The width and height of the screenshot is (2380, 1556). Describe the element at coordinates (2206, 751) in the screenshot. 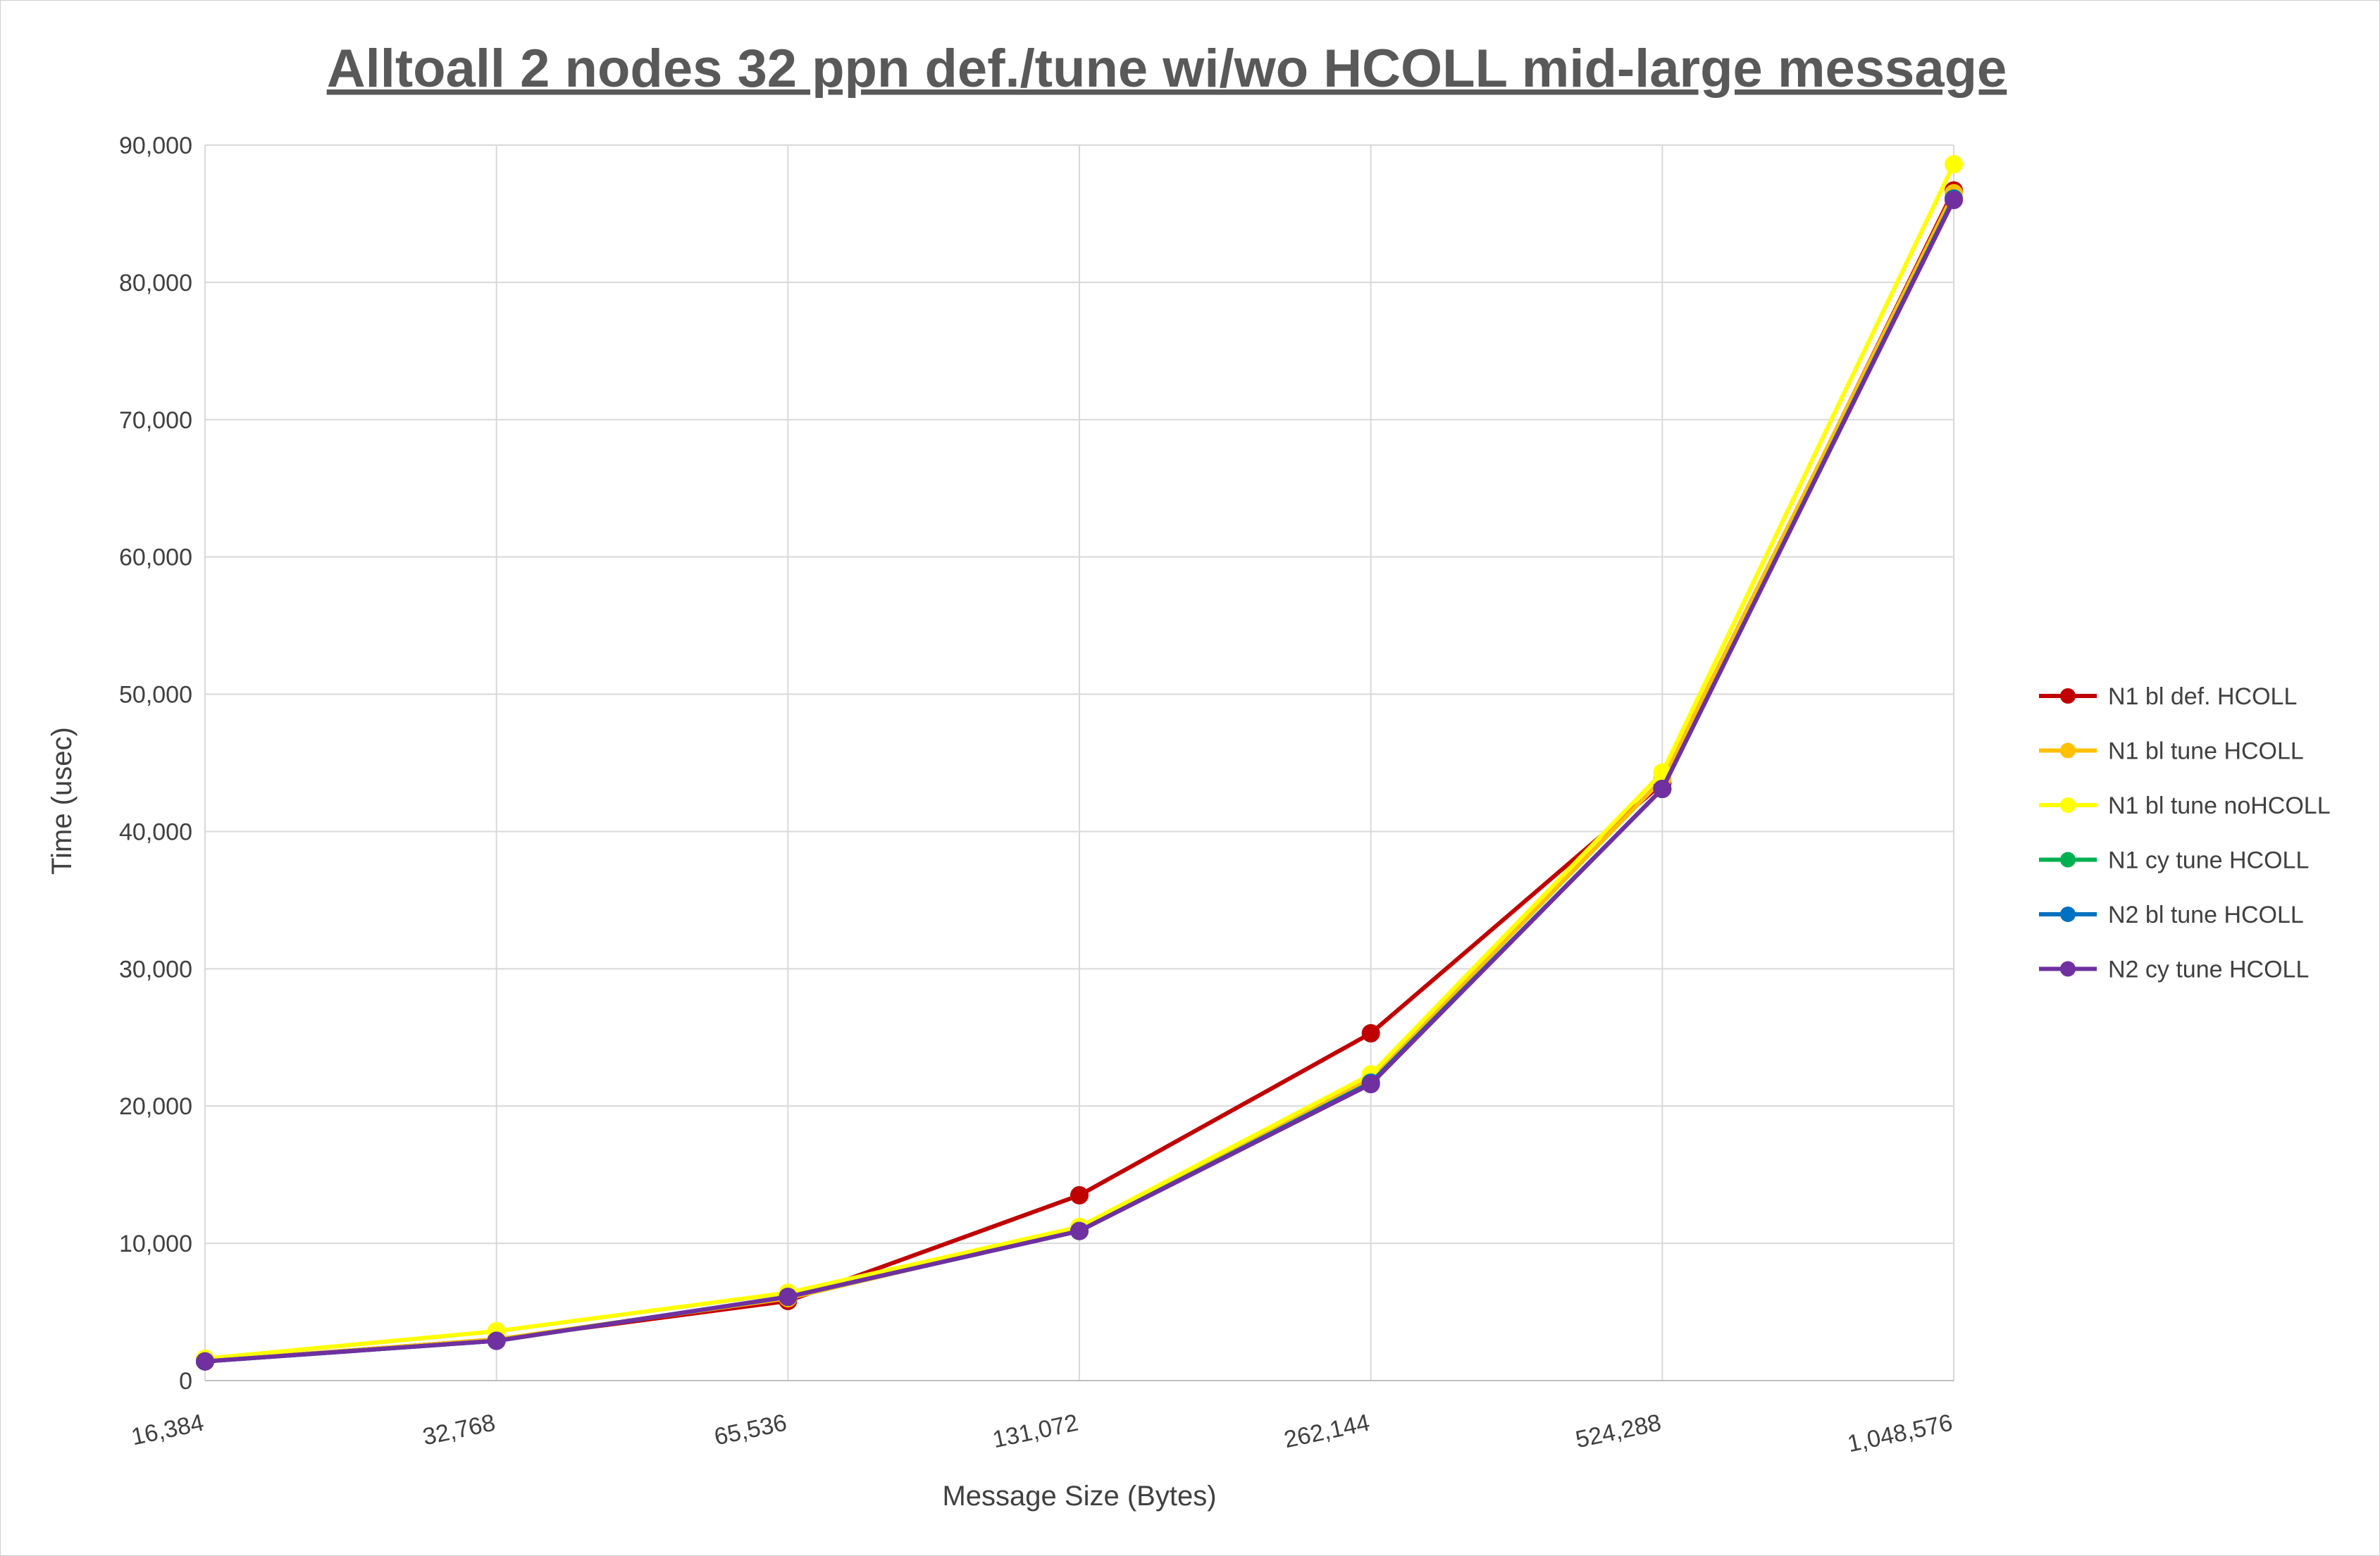

I see `legend-label: N1 bl tune HCOLL` at that location.